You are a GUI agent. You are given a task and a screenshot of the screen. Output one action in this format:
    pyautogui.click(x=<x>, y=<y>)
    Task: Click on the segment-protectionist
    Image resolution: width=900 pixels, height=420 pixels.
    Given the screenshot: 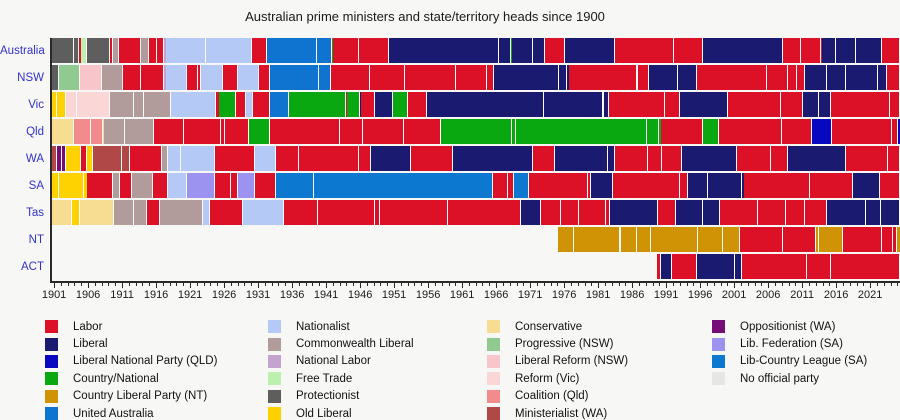 What is the action you would take?
    pyautogui.click(x=98, y=50)
    